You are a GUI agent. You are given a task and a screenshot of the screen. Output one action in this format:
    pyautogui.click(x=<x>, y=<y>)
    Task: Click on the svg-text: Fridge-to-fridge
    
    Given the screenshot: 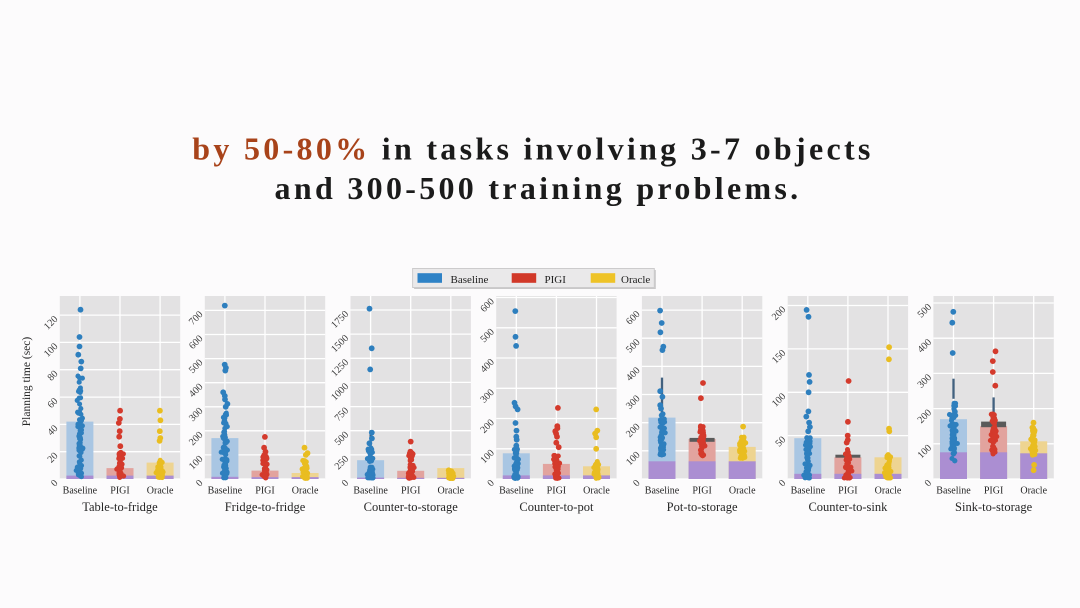 What is the action you would take?
    pyautogui.click(x=265, y=507)
    